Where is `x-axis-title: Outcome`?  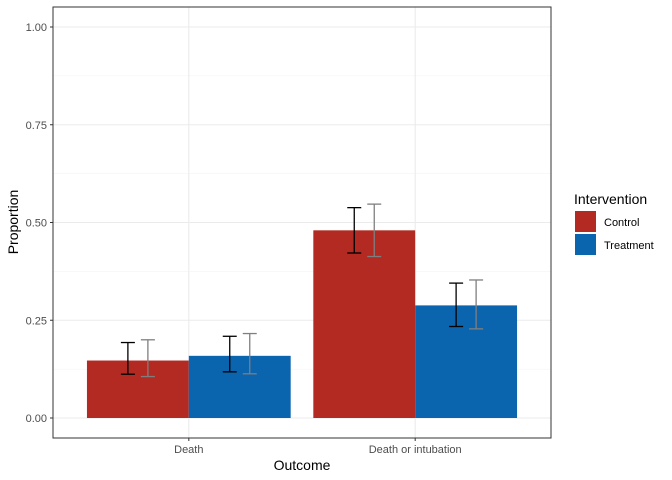 x-axis-title: Outcome is located at coordinates (302, 465).